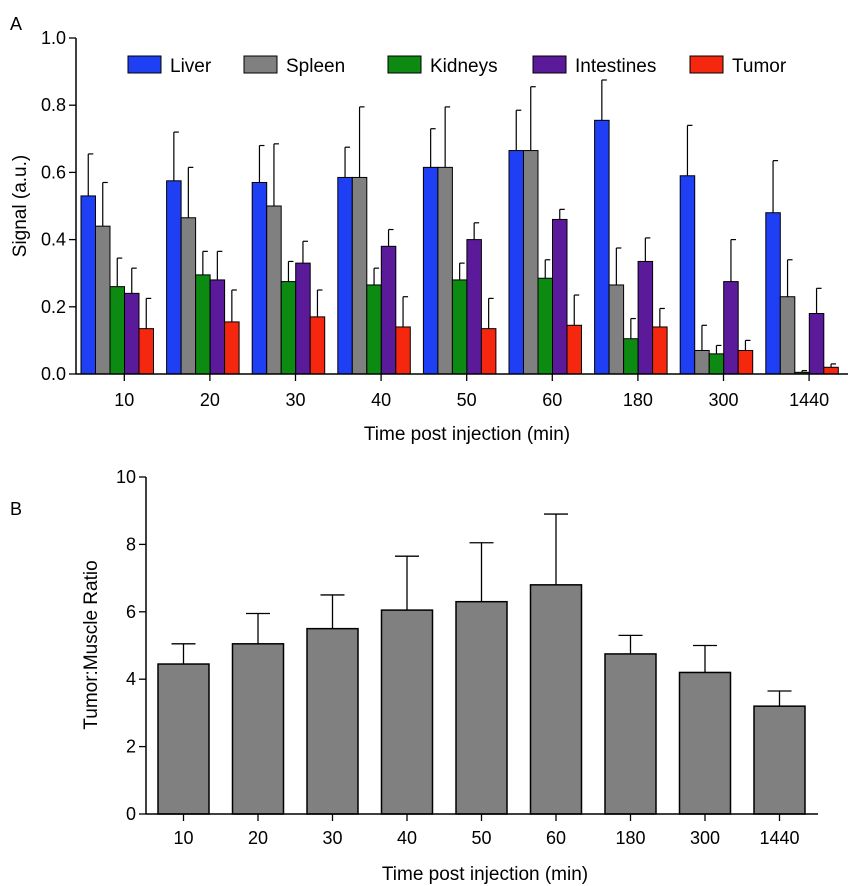 This screenshot has width=850, height=886. Describe the element at coordinates (706, 64) in the screenshot. I see `legend-swatch-tumor` at that location.